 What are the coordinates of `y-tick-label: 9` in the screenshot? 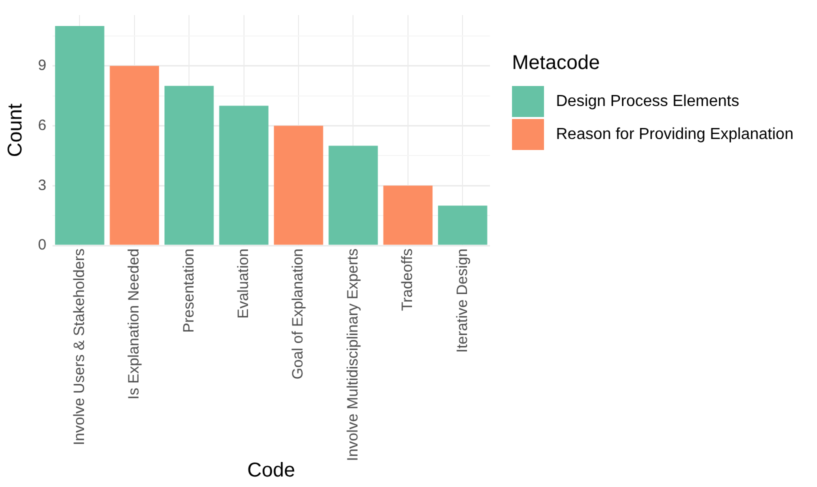 It's located at (42, 65).